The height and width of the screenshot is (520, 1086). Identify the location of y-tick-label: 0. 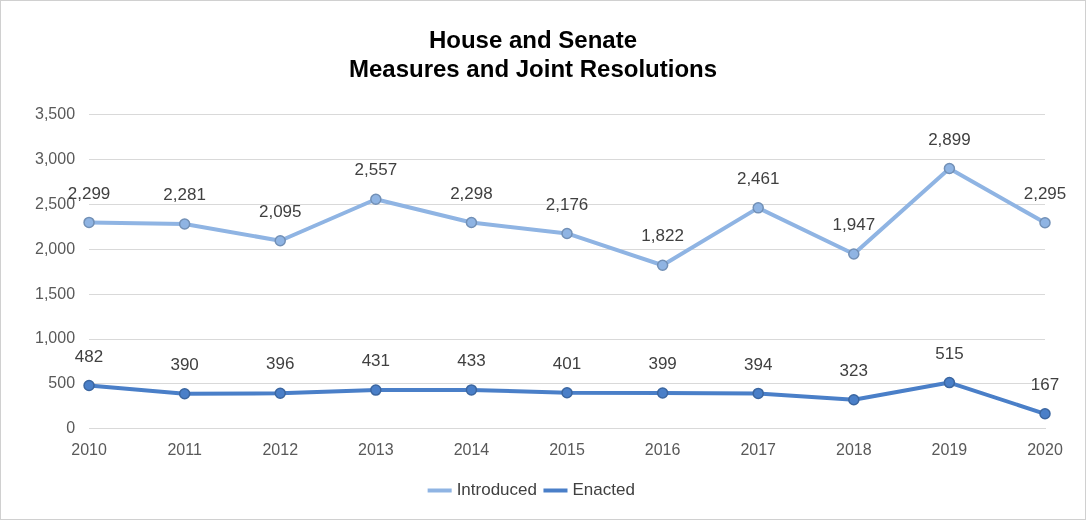
(71, 428).